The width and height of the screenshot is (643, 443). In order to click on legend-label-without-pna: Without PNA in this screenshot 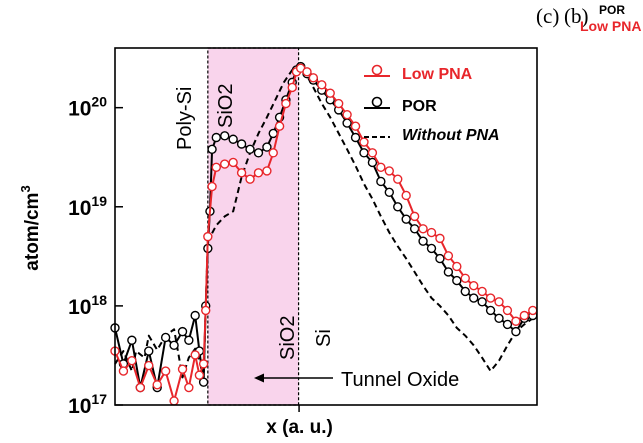, I will do `click(451, 135)`.